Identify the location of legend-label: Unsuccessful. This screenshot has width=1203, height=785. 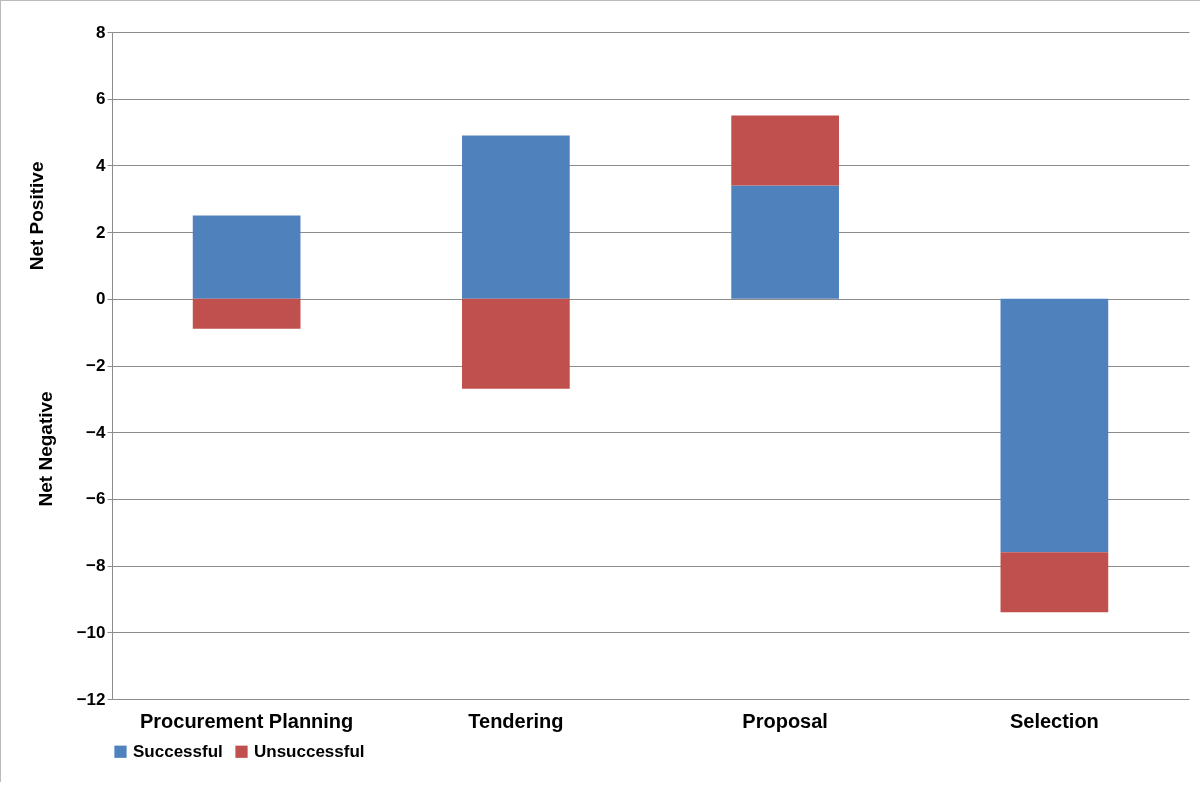
(309, 751).